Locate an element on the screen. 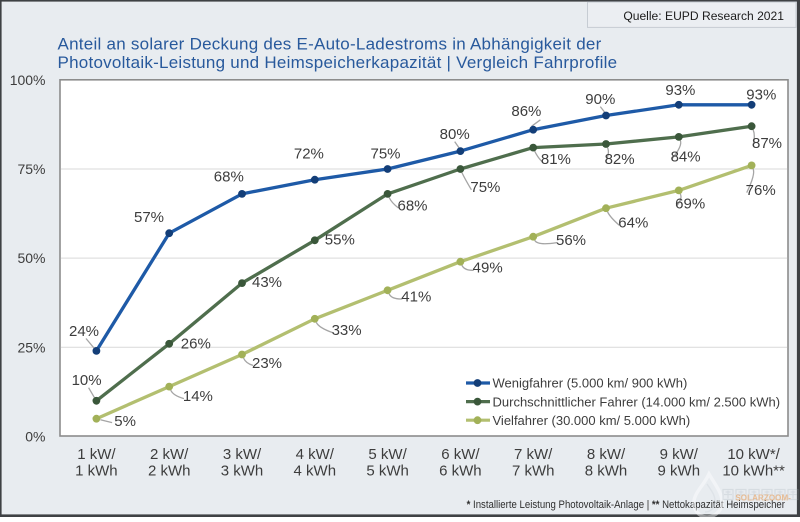 The width and height of the screenshot is (800, 522). svg-text:Vielfahrer (30.000 km/ 5.000 k: Vielfahrer (30.000 km/ 5.000 kWh) is located at coordinates (592, 420).